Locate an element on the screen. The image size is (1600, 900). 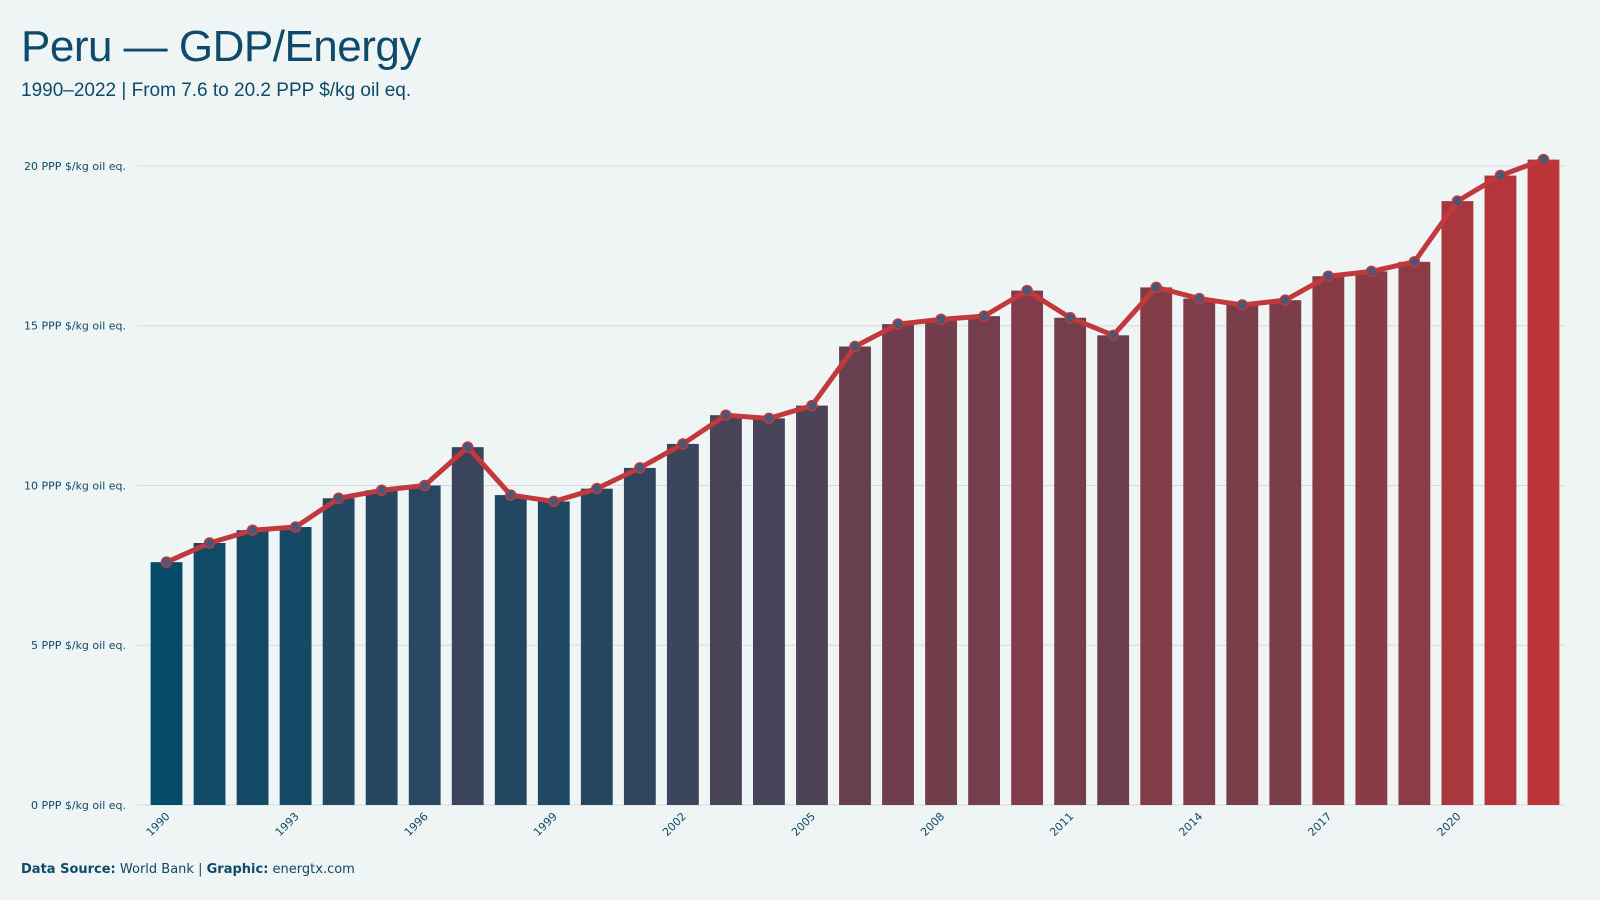
x-tick-label: 1990 is located at coordinates (158, 824).